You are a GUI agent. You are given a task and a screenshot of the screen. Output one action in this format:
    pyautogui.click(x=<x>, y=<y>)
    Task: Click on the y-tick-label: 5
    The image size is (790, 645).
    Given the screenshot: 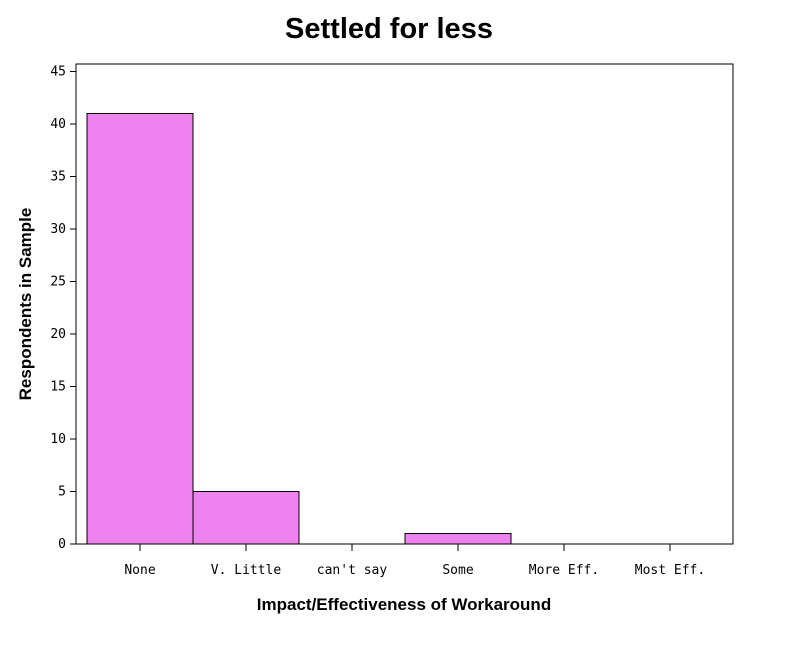 What is the action you would take?
    pyautogui.click(x=62, y=492)
    